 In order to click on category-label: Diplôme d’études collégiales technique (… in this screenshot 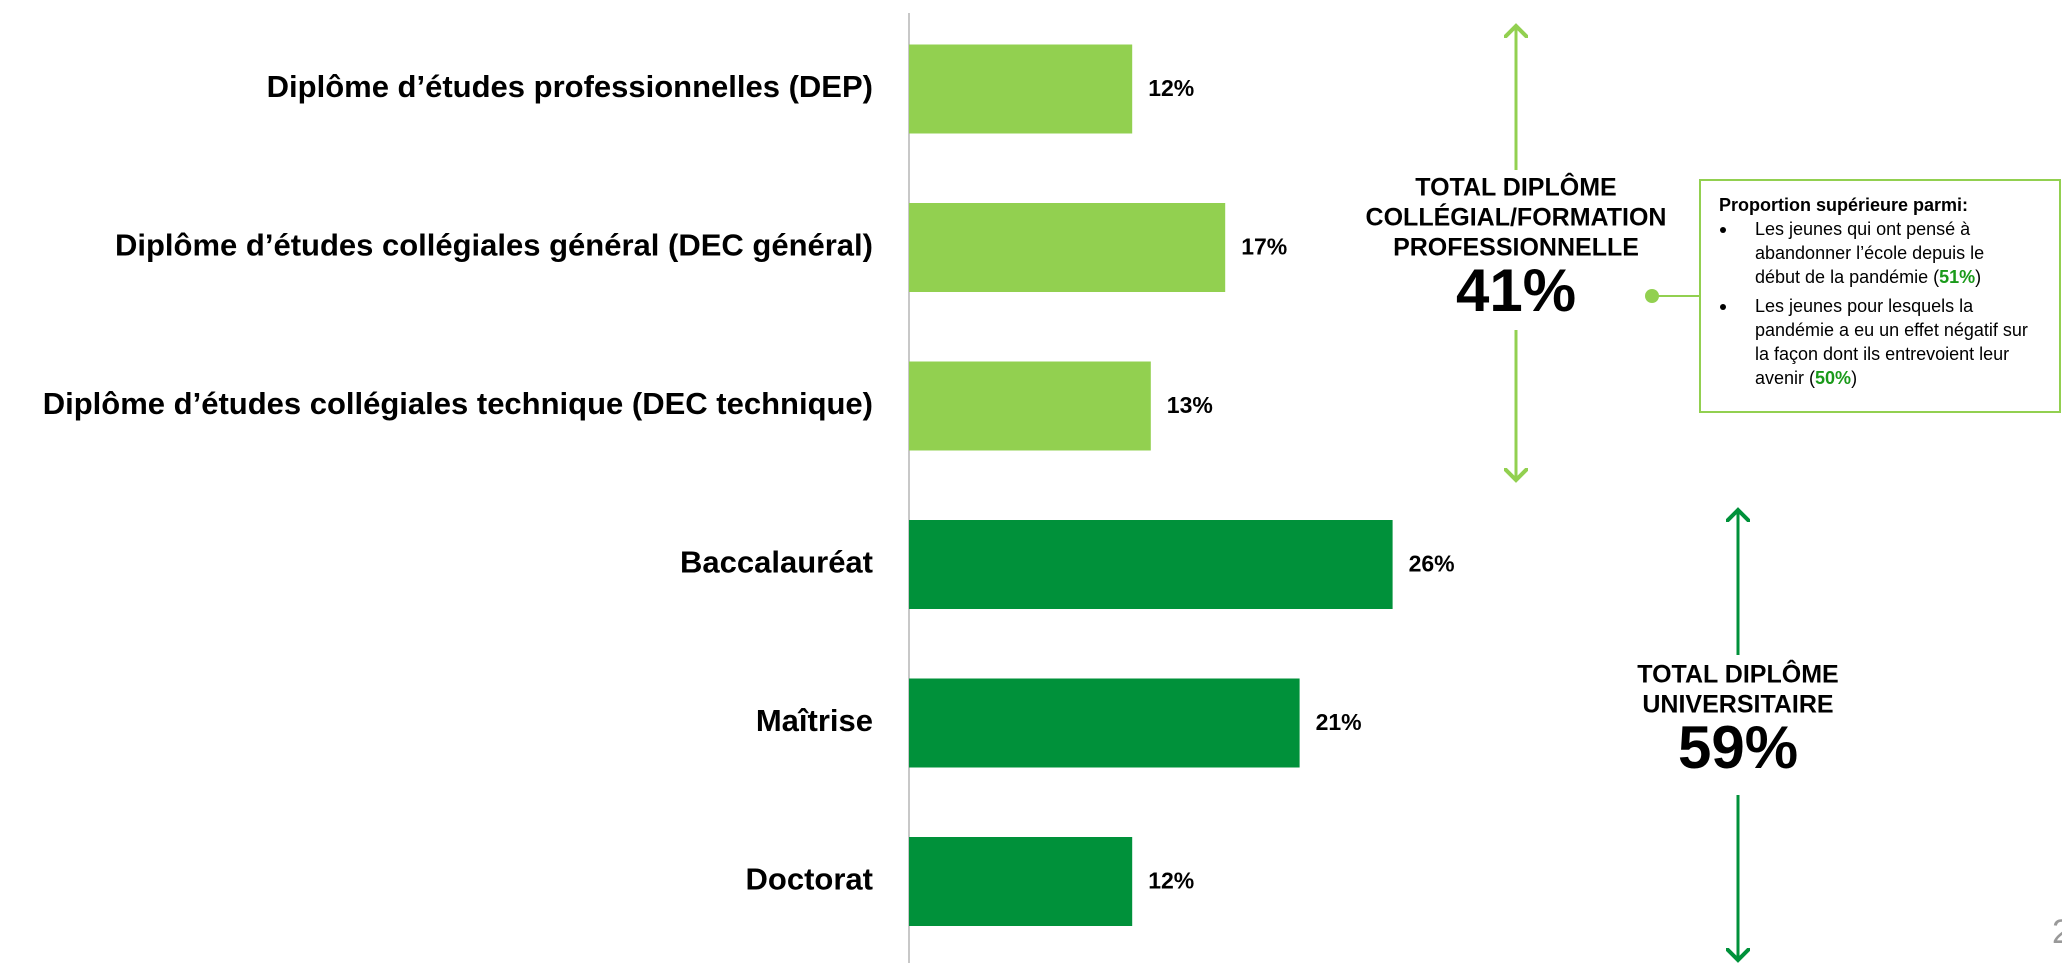, I will do `click(458, 403)`.